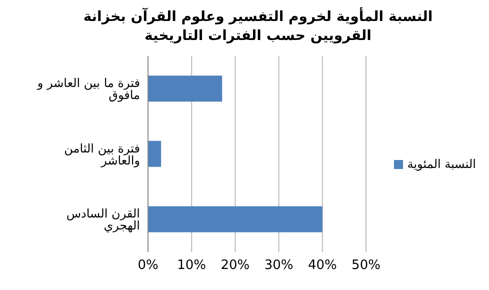 The width and height of the screenshot is (489, 290). What do you see at coordinates (322, 266) in the screenshot?
I see `x-tick-label: 40%` at bounding box center [322, 266].